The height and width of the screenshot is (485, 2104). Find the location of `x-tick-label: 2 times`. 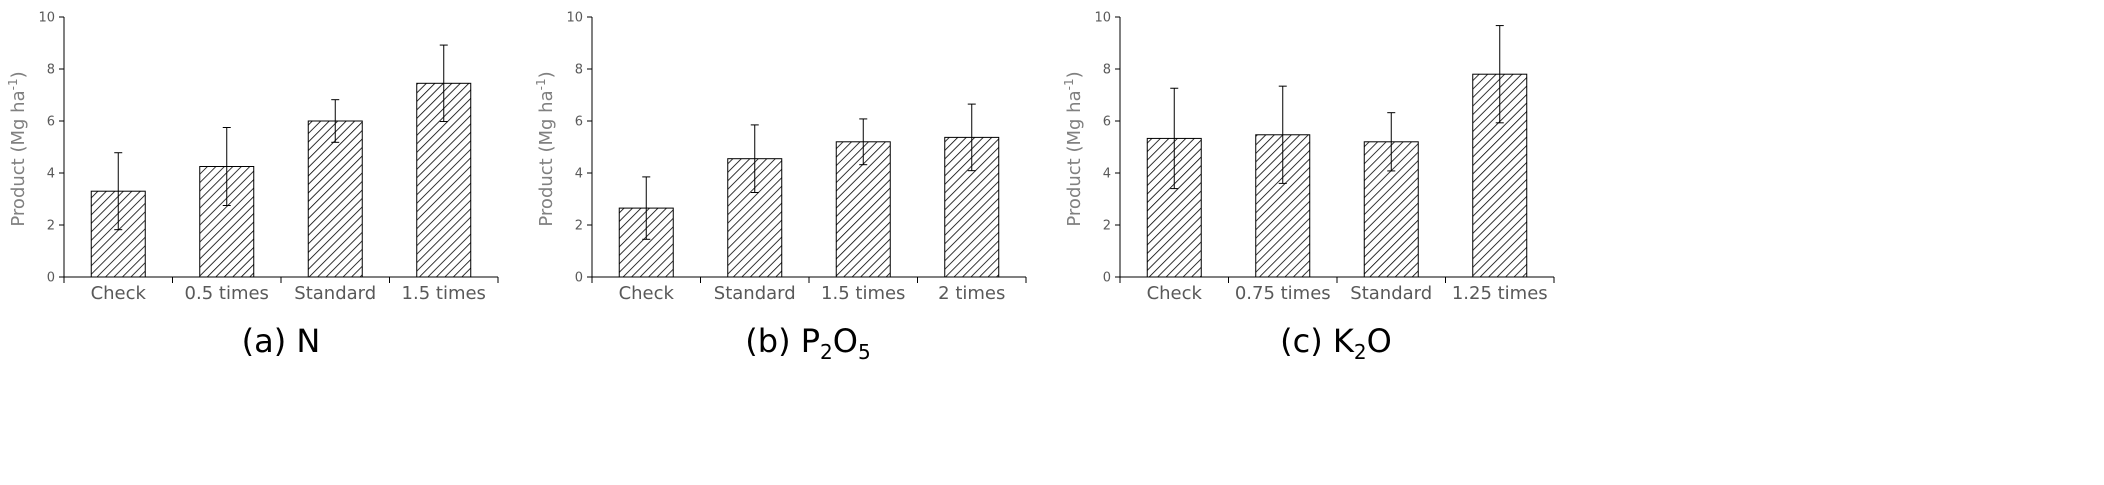

x-tick-label: 2 times is located at coordinates (971, 293).